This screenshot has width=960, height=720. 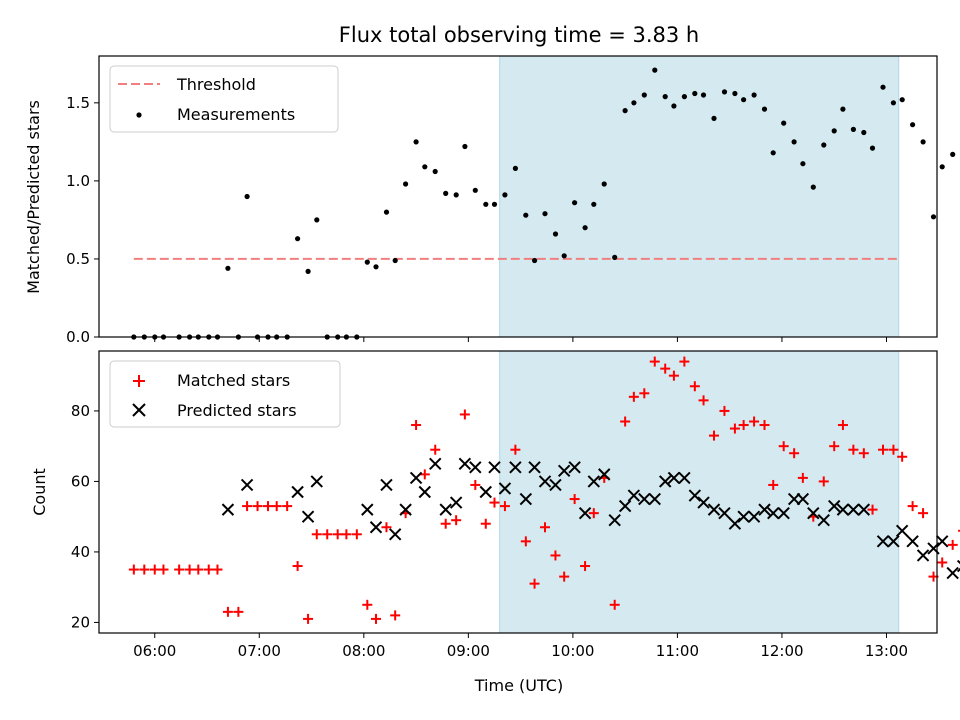 What do you see at coordinates (80, 411) in the screenshot?
I see `count-y-tick-label: 80` at bounding box center [80, 411].